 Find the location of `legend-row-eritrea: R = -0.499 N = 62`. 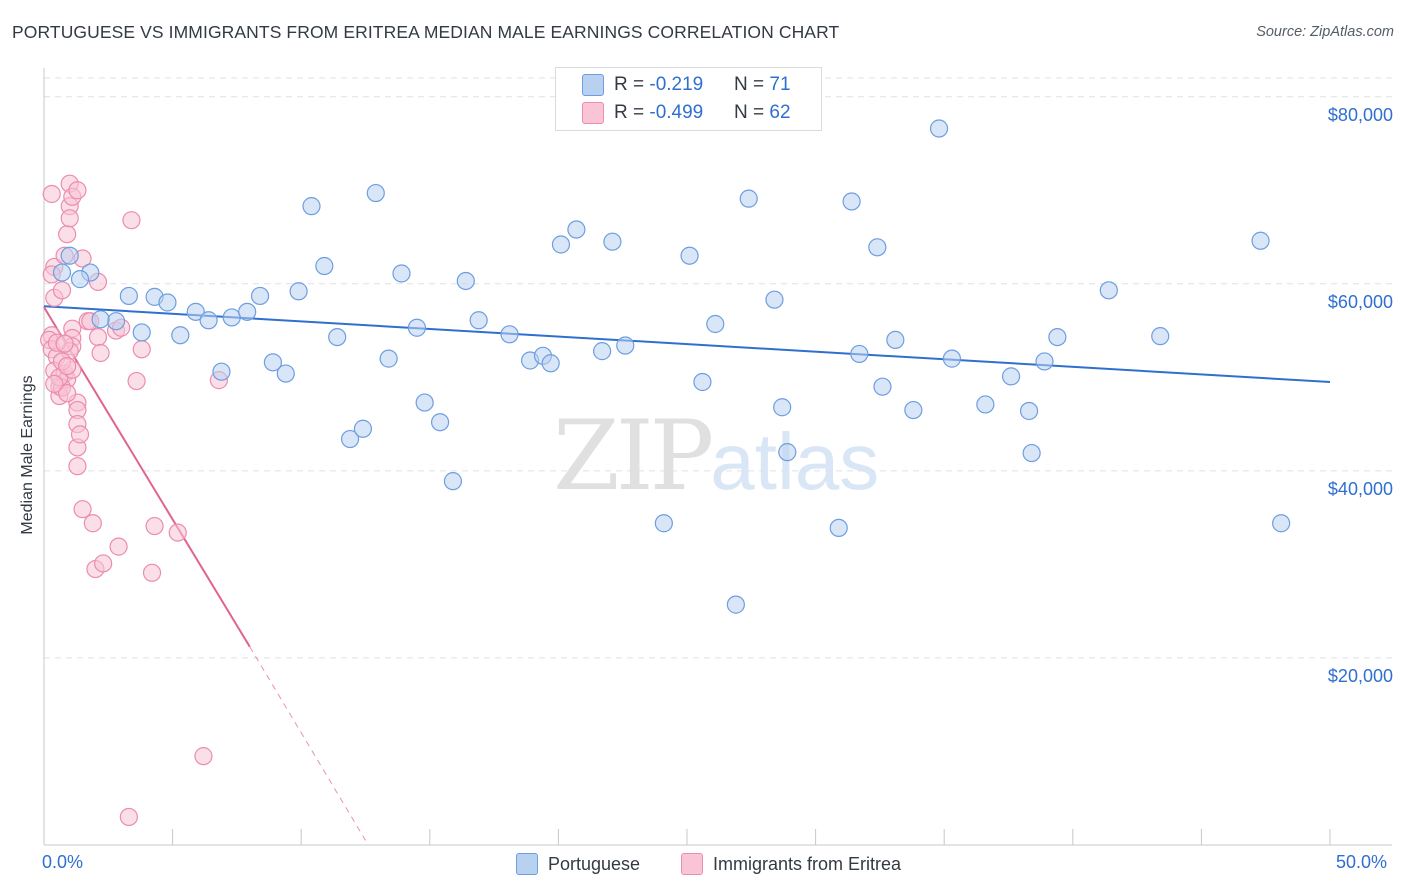

legend-row-eritrea: R = -0.499 N = 62 is located at coordinates (688, 113).